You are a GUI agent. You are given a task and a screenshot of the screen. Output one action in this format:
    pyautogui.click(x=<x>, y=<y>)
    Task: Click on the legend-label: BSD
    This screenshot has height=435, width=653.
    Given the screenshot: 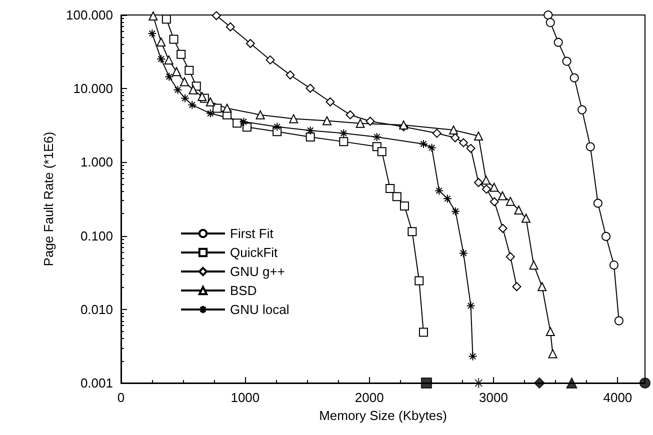 What is the action you would take?
    pyautogui.click(x=243, y=290)
    